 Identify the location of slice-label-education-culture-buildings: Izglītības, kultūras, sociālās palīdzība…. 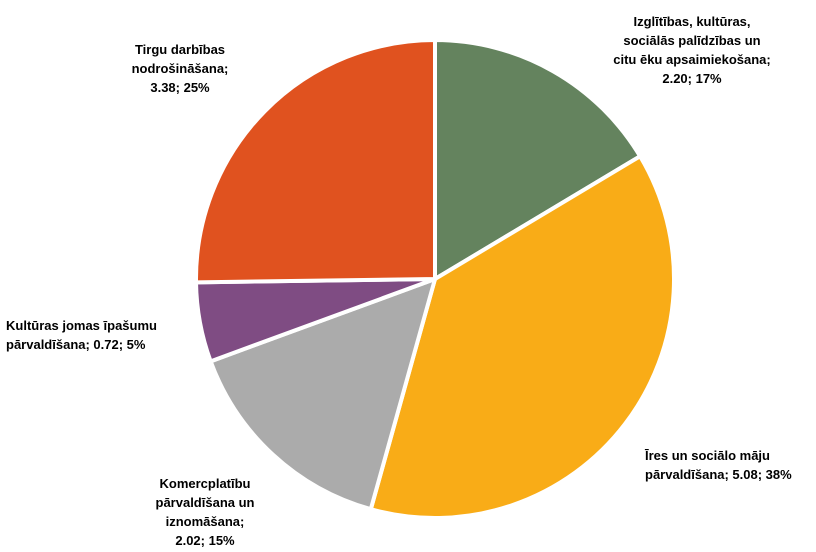
(692, 50).